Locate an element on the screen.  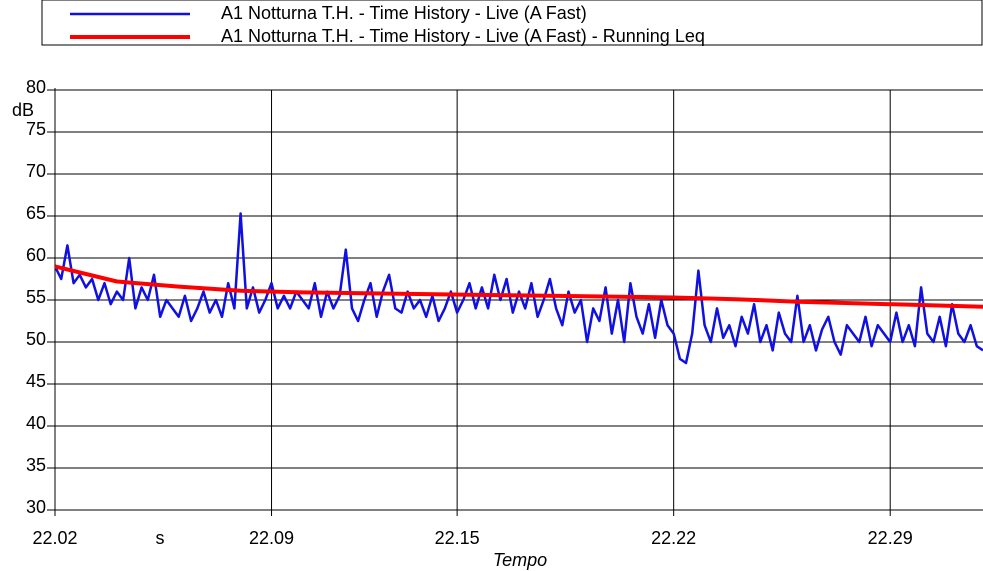
y-tick-label: 65 is located at coordinates (36, 213).